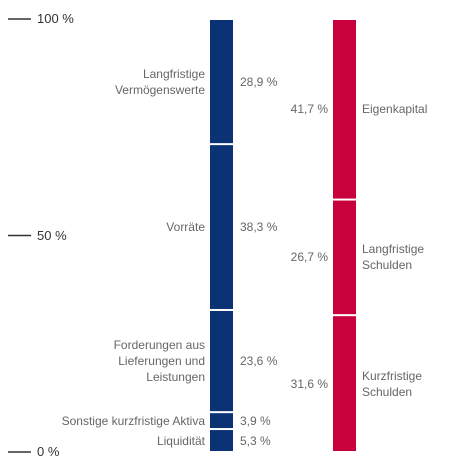 This screenshot has width=463, height=476. Describe the element at coordinates (259, 227) in the screenshot. I see `value-label: 38,3 %` at that location.